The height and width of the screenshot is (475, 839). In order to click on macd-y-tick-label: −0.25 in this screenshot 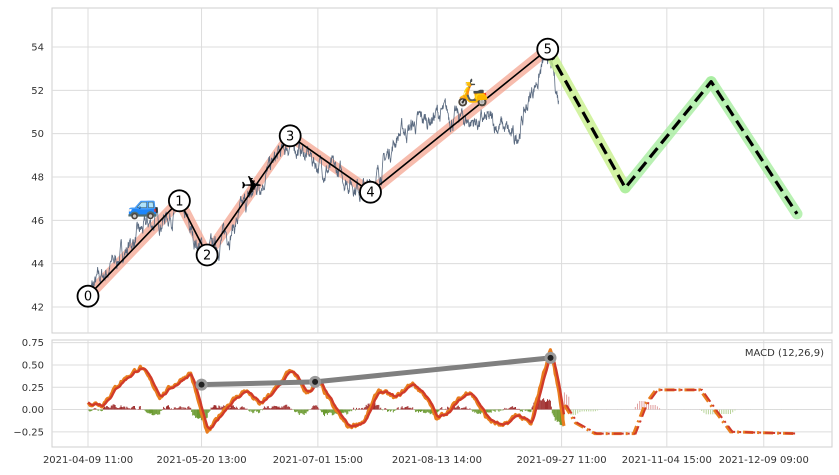, I will do `click(28, 432)`.